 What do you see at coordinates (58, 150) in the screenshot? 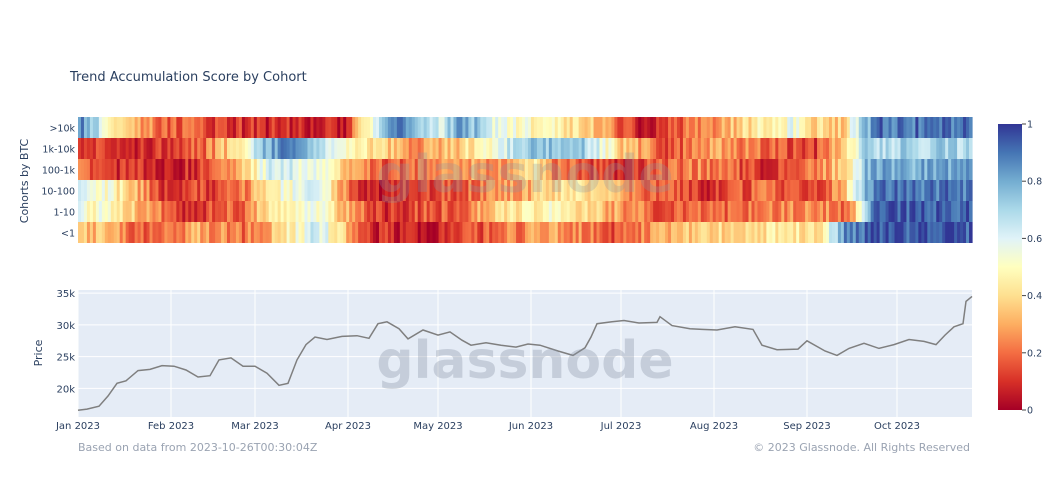
I see `heatmap-row-label: 1k-10k` at bounding box center [58, 150].